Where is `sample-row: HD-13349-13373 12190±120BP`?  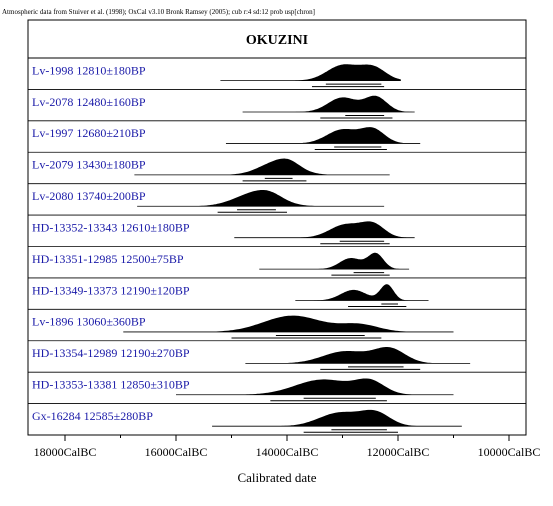 sample-row: HD-13349-13373 12190±120BP is located at coordinates (277, 296).